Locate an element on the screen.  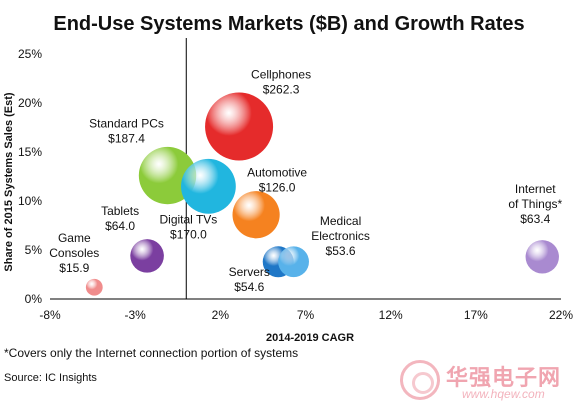
bubble-label: Medical Electronics $53.6 is located at coordinates (340, 236).